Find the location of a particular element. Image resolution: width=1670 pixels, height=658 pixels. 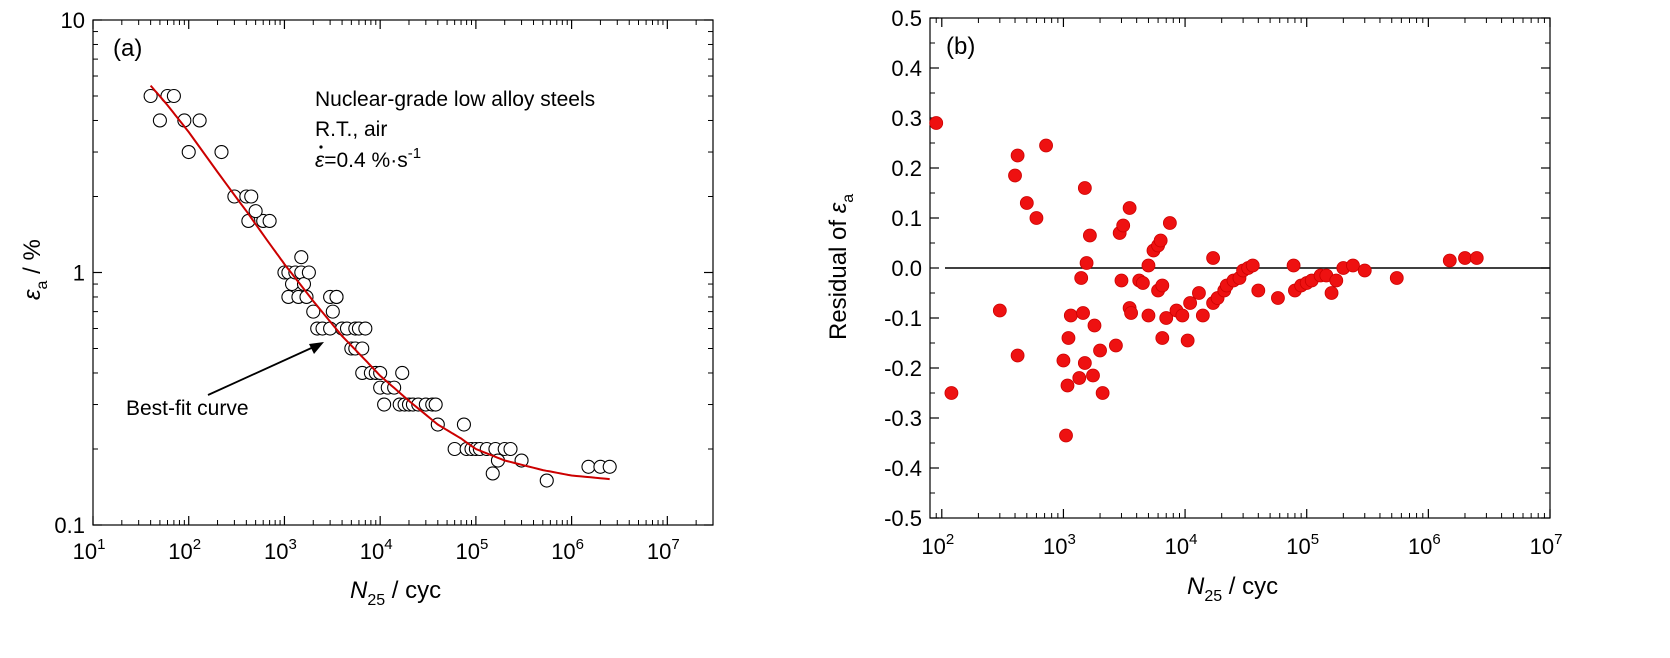

x-tick-label-a: 10⁶ is located at coordinates (567, 550).